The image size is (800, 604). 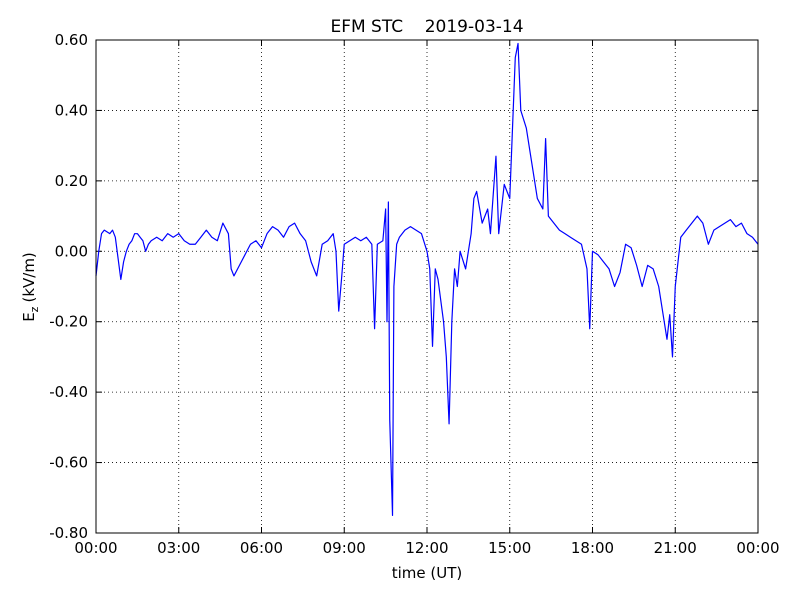 What do you see at coordinates (68, 322) in the screenshot?
I see `y-tick-label: -0.20` at bounding box center [68, 322].